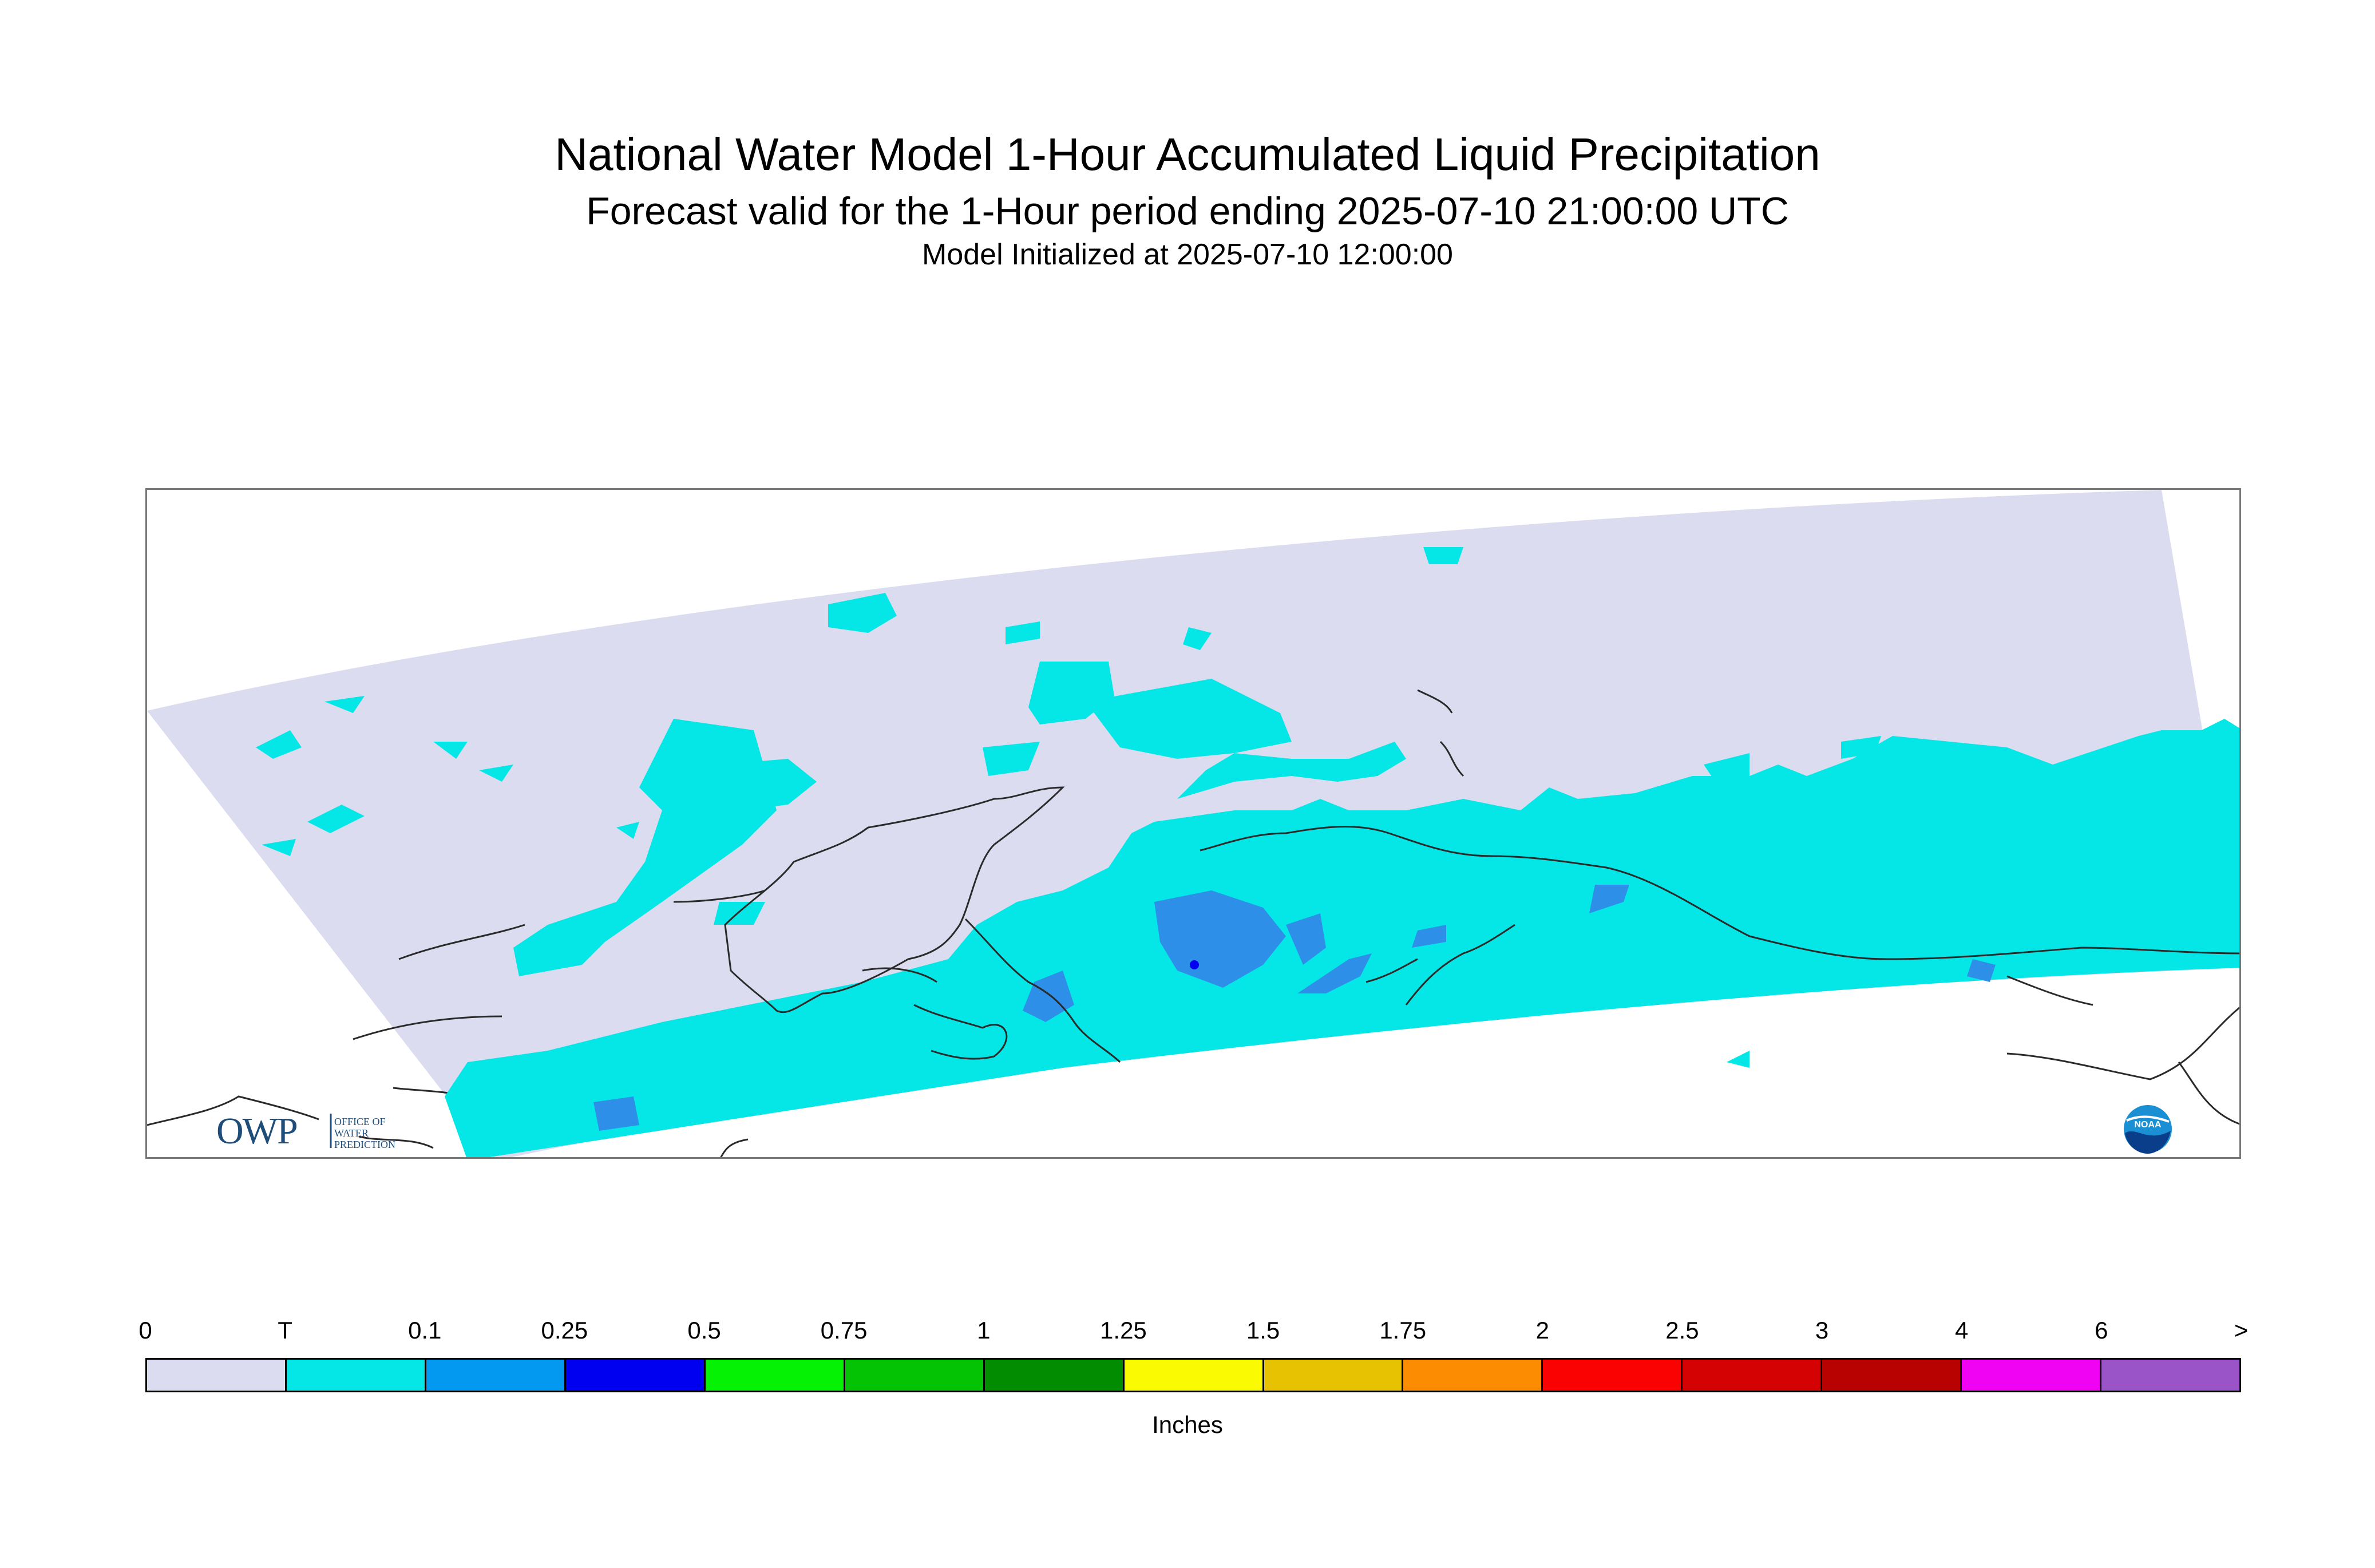  Describe the element at coordinates (425, 1330) in the screenshot. I see `legend-tick-label: 0.1` at that location.